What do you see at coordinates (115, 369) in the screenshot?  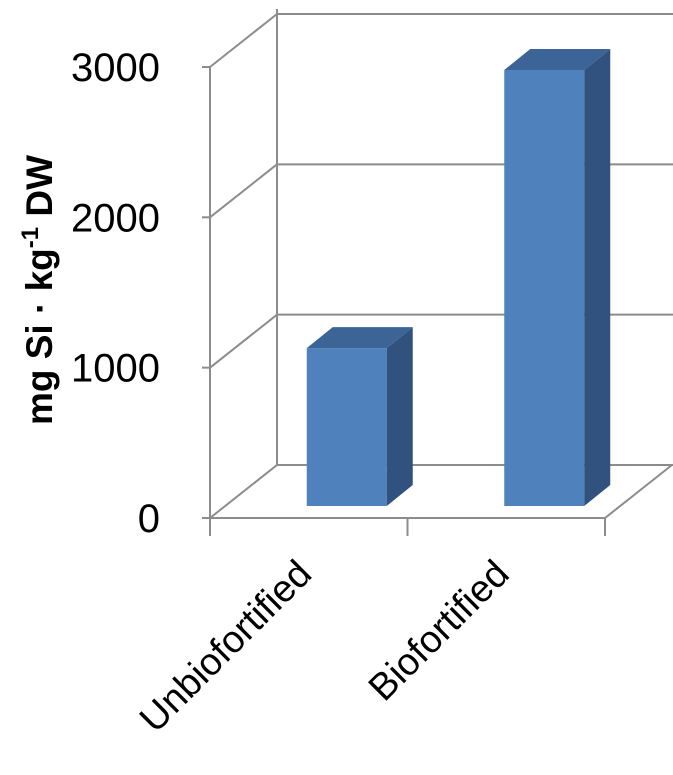 I see `y-tick-label: 1000` at bounding box center [115, 369].